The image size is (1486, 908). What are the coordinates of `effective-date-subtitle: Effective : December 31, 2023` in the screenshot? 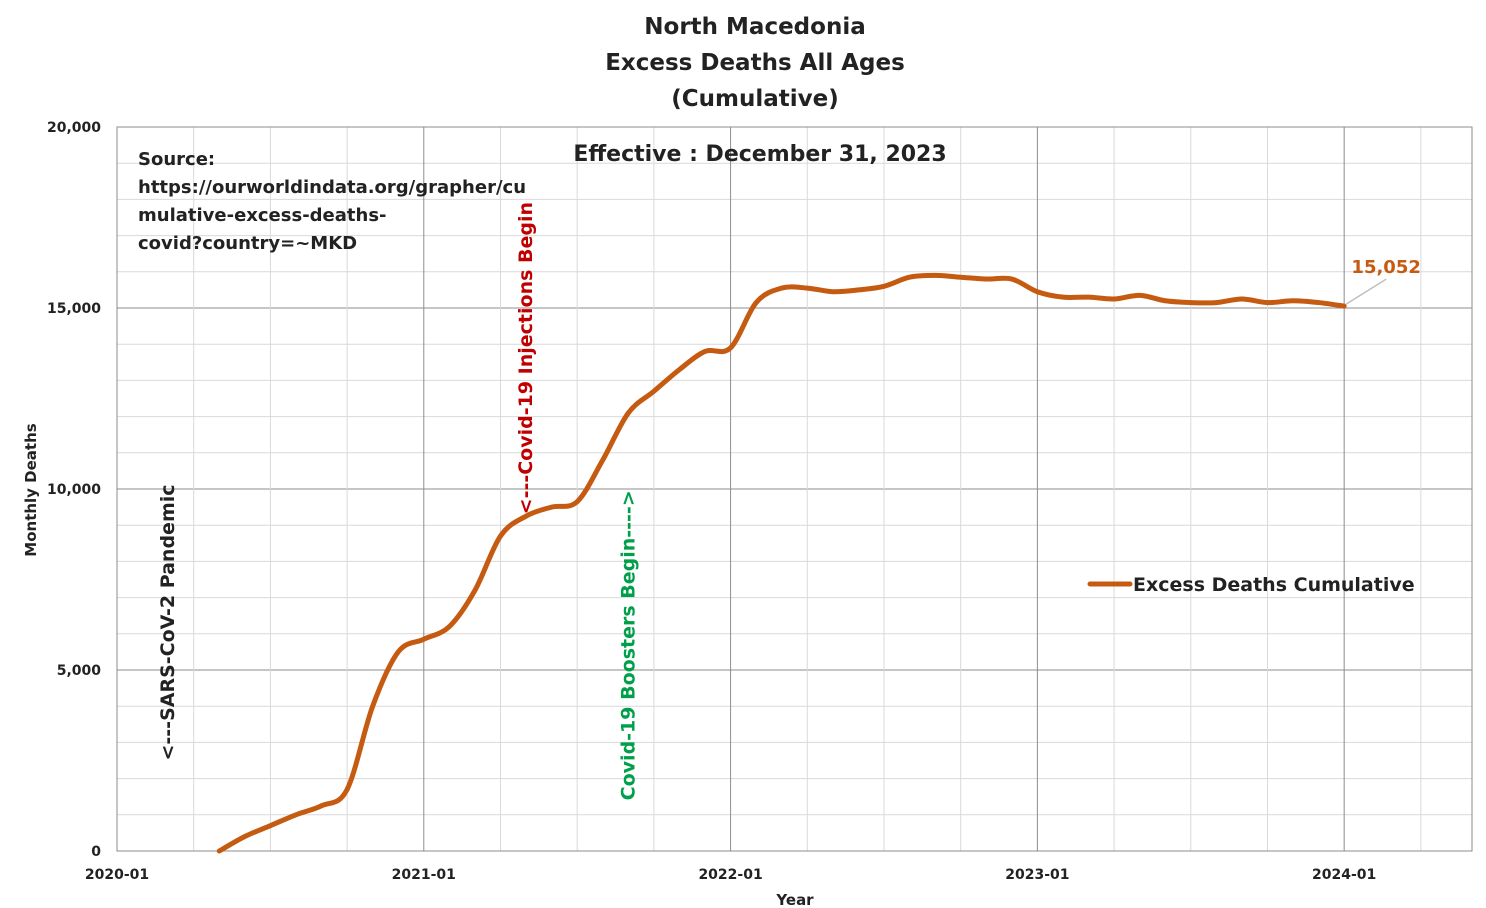 It's located at (759, 154).